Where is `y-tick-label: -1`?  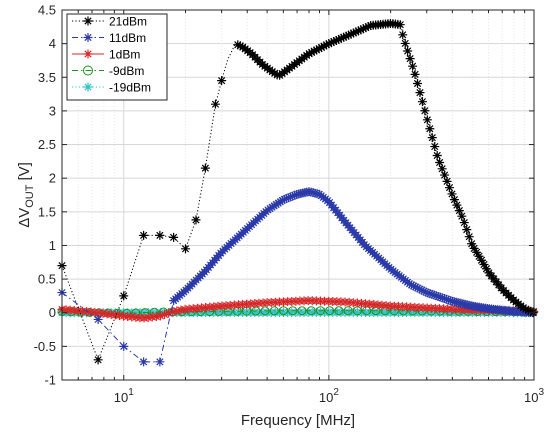
y-tick-label: -1 is located at coordinates (50, 380).